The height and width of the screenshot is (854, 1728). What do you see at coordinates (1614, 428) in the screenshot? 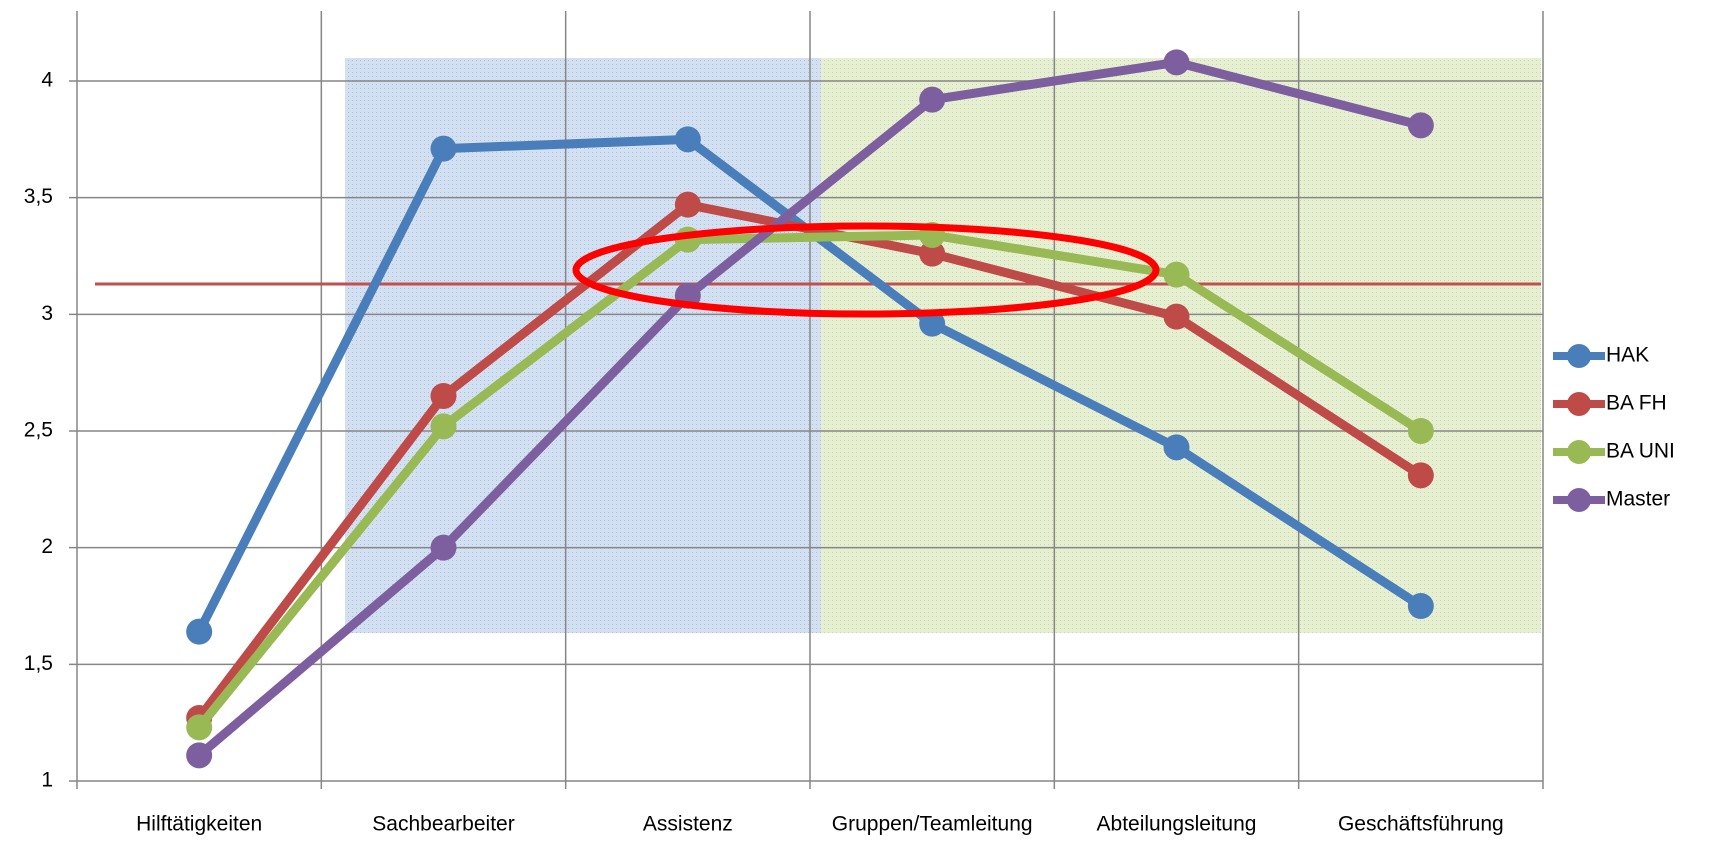
I see `legend: HAK BA FH BA UNI Master` at bounding box center [1614, 428].